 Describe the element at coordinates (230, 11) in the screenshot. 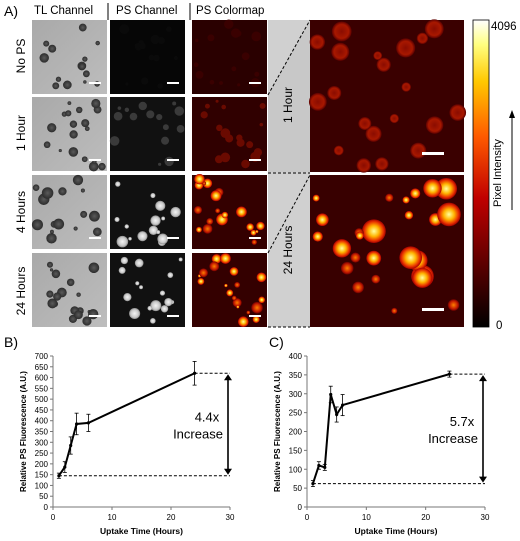

I see `column-header-colormap: PS Colormap` at that location.